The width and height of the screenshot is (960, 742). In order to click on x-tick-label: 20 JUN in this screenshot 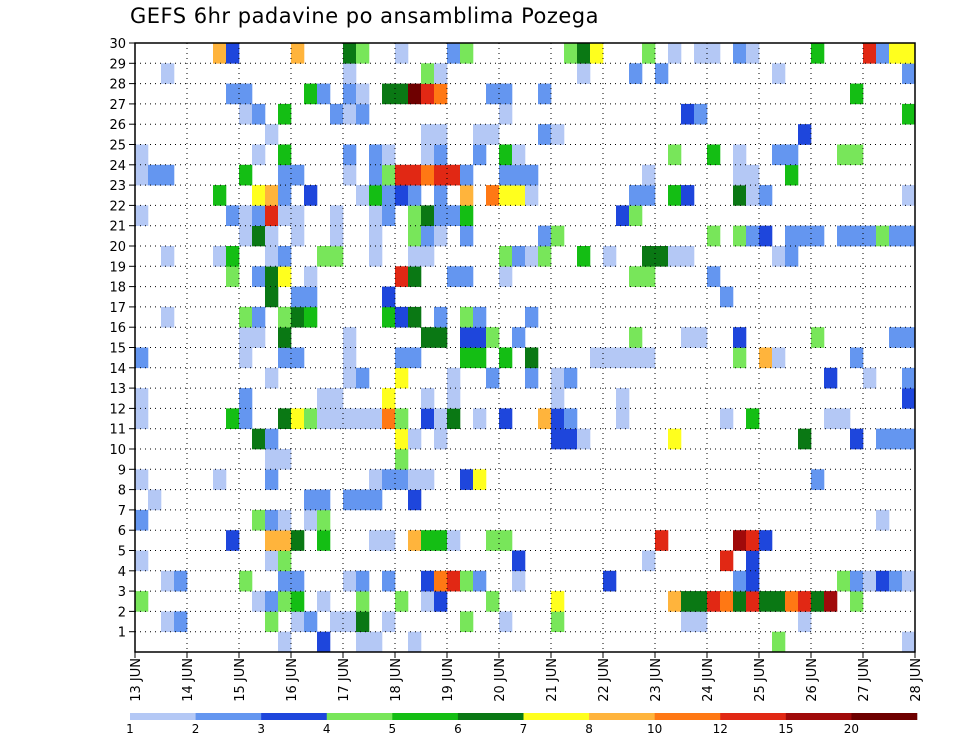, I will do `click(500, 680)`.